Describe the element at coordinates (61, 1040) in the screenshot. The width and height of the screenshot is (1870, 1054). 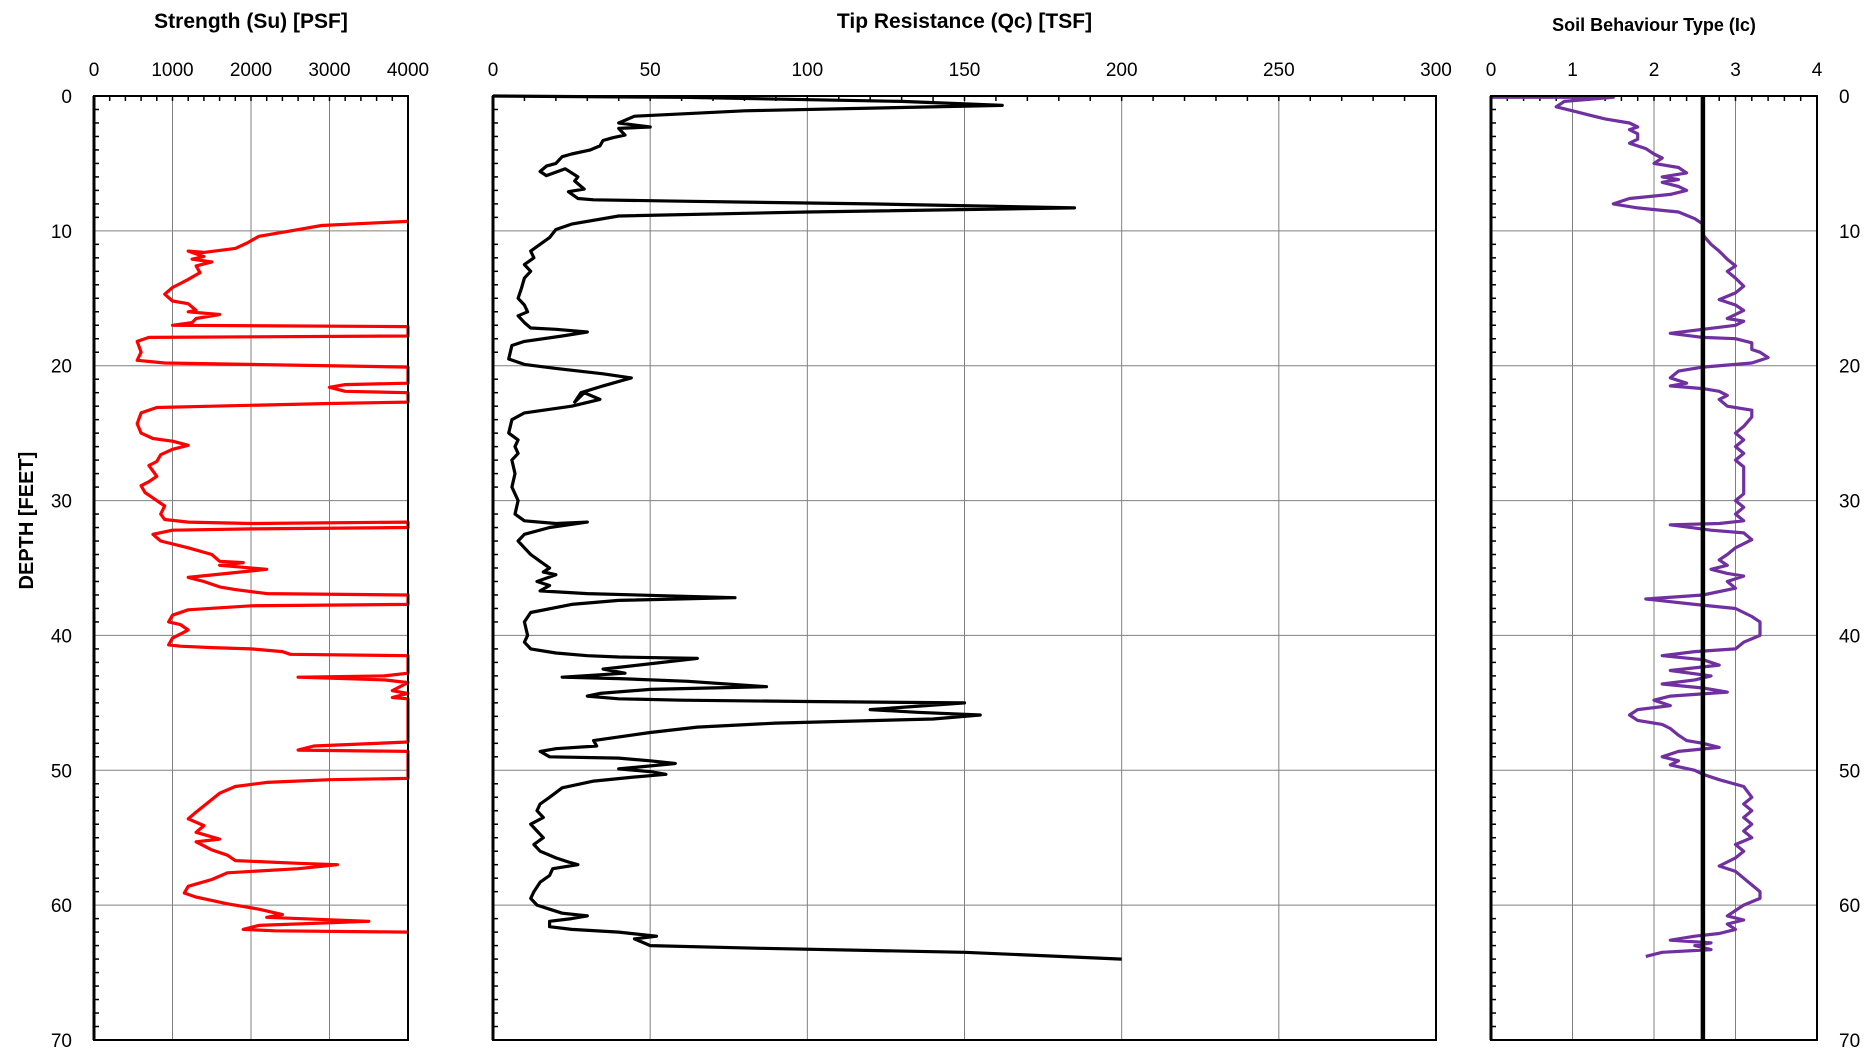
I see `y-tick-label-left: 70` at that location.